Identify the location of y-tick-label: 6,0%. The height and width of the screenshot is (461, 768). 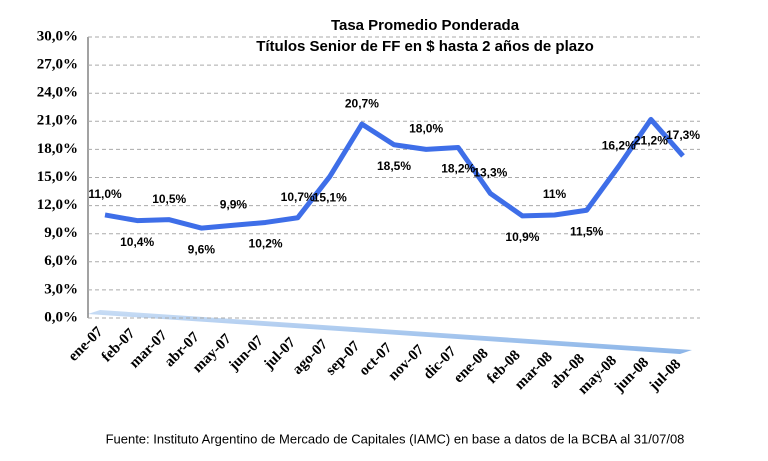
(61, 261).